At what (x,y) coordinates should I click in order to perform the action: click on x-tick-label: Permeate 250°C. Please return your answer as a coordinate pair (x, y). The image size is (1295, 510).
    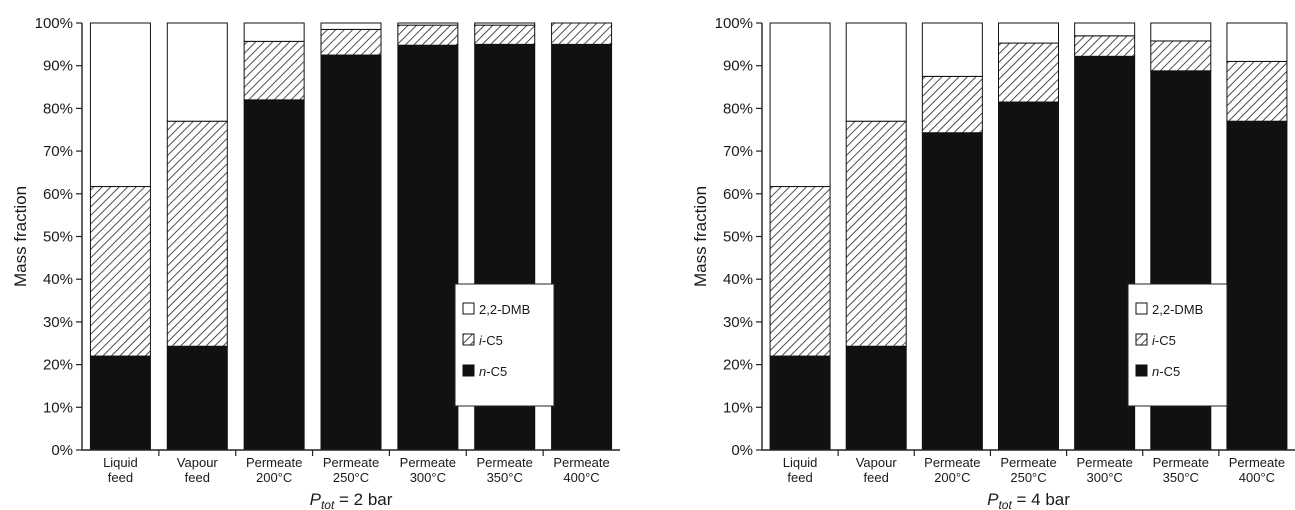
    Looking at the image, I should click on (1028, 470).